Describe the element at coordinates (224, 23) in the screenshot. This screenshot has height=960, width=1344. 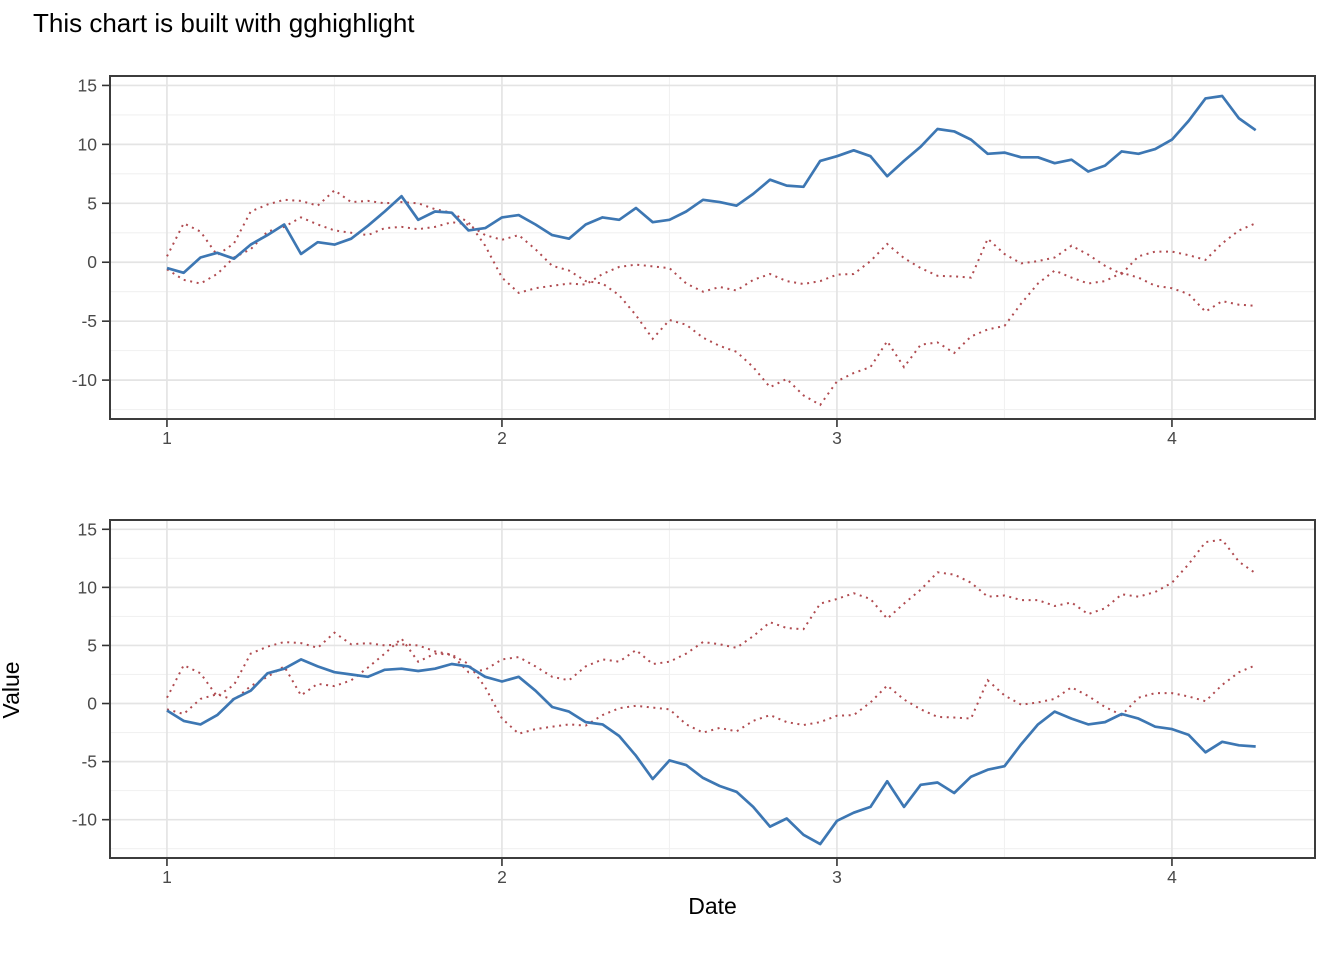
I see `chart-title: This chart is built with gghighlight` at that location.